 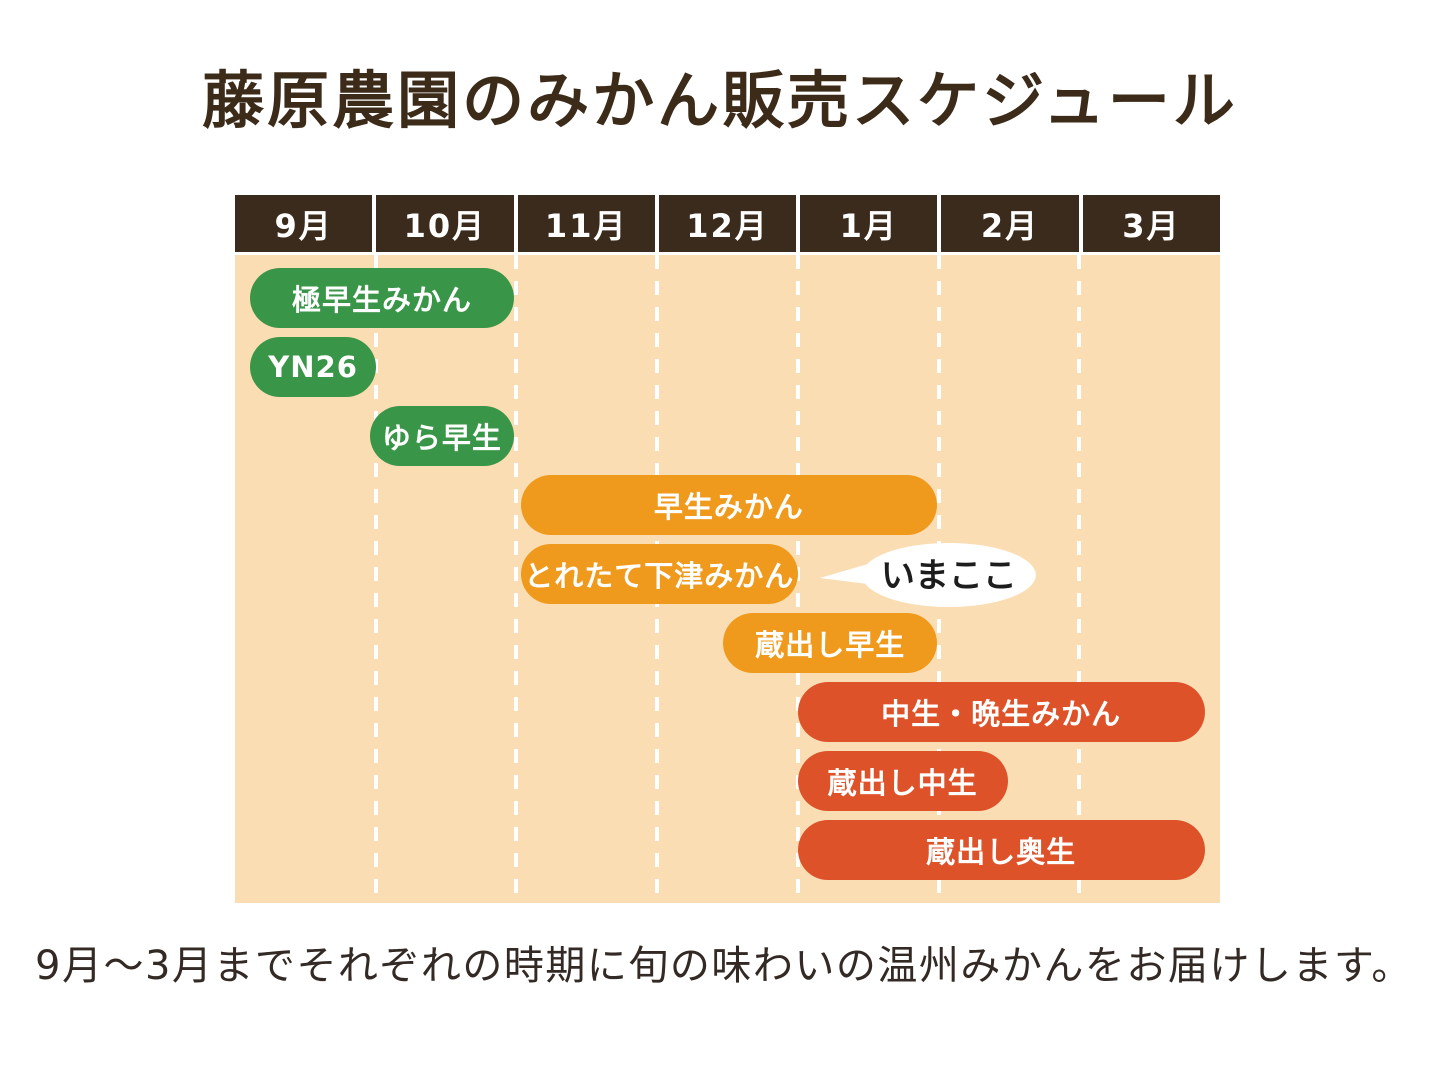 What do you see at coordinates (902, 781) in the screenshot?
I see `schedule-bar: 蔵出し中生` at bounding box center [902, 781].